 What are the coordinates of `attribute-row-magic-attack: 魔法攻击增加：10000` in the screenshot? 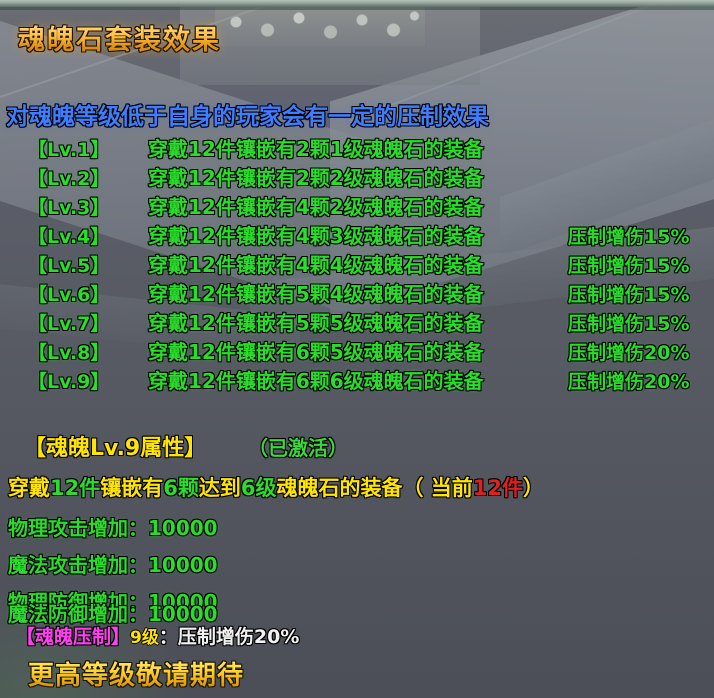 It's located at (113, 563).